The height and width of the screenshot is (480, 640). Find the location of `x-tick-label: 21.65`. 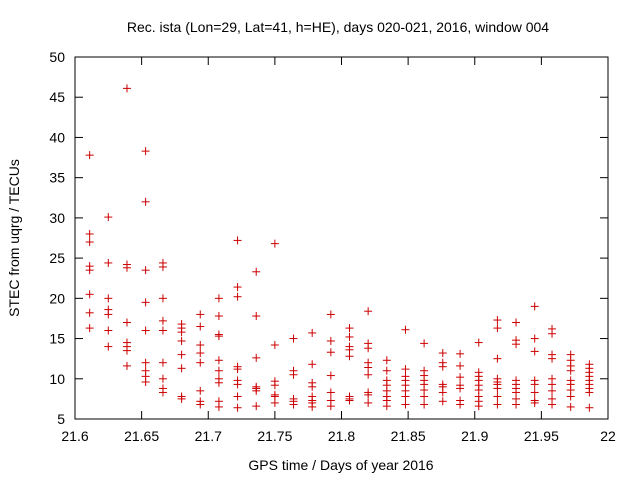

x-tick-label: 21.65 is located at coordinates (141, 436).